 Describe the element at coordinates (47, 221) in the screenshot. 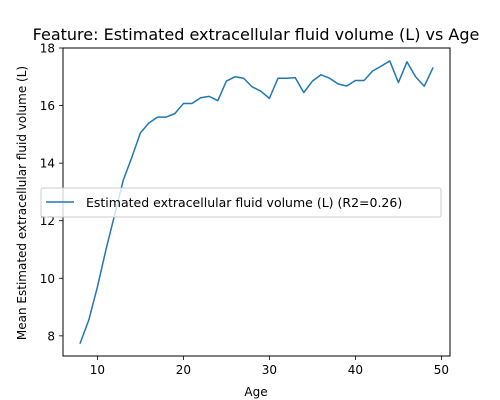

I see `y-tick-label: 12` at that location.